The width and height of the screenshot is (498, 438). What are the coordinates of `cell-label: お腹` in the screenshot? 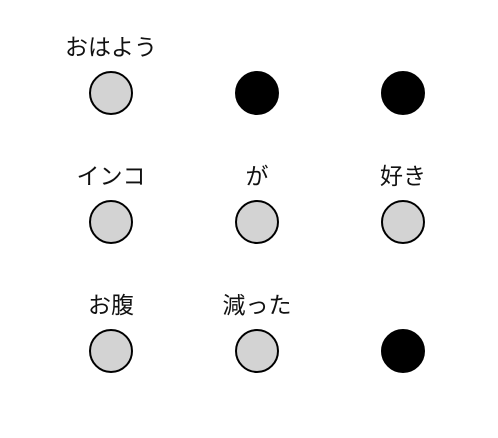 It's located at (111, 306).